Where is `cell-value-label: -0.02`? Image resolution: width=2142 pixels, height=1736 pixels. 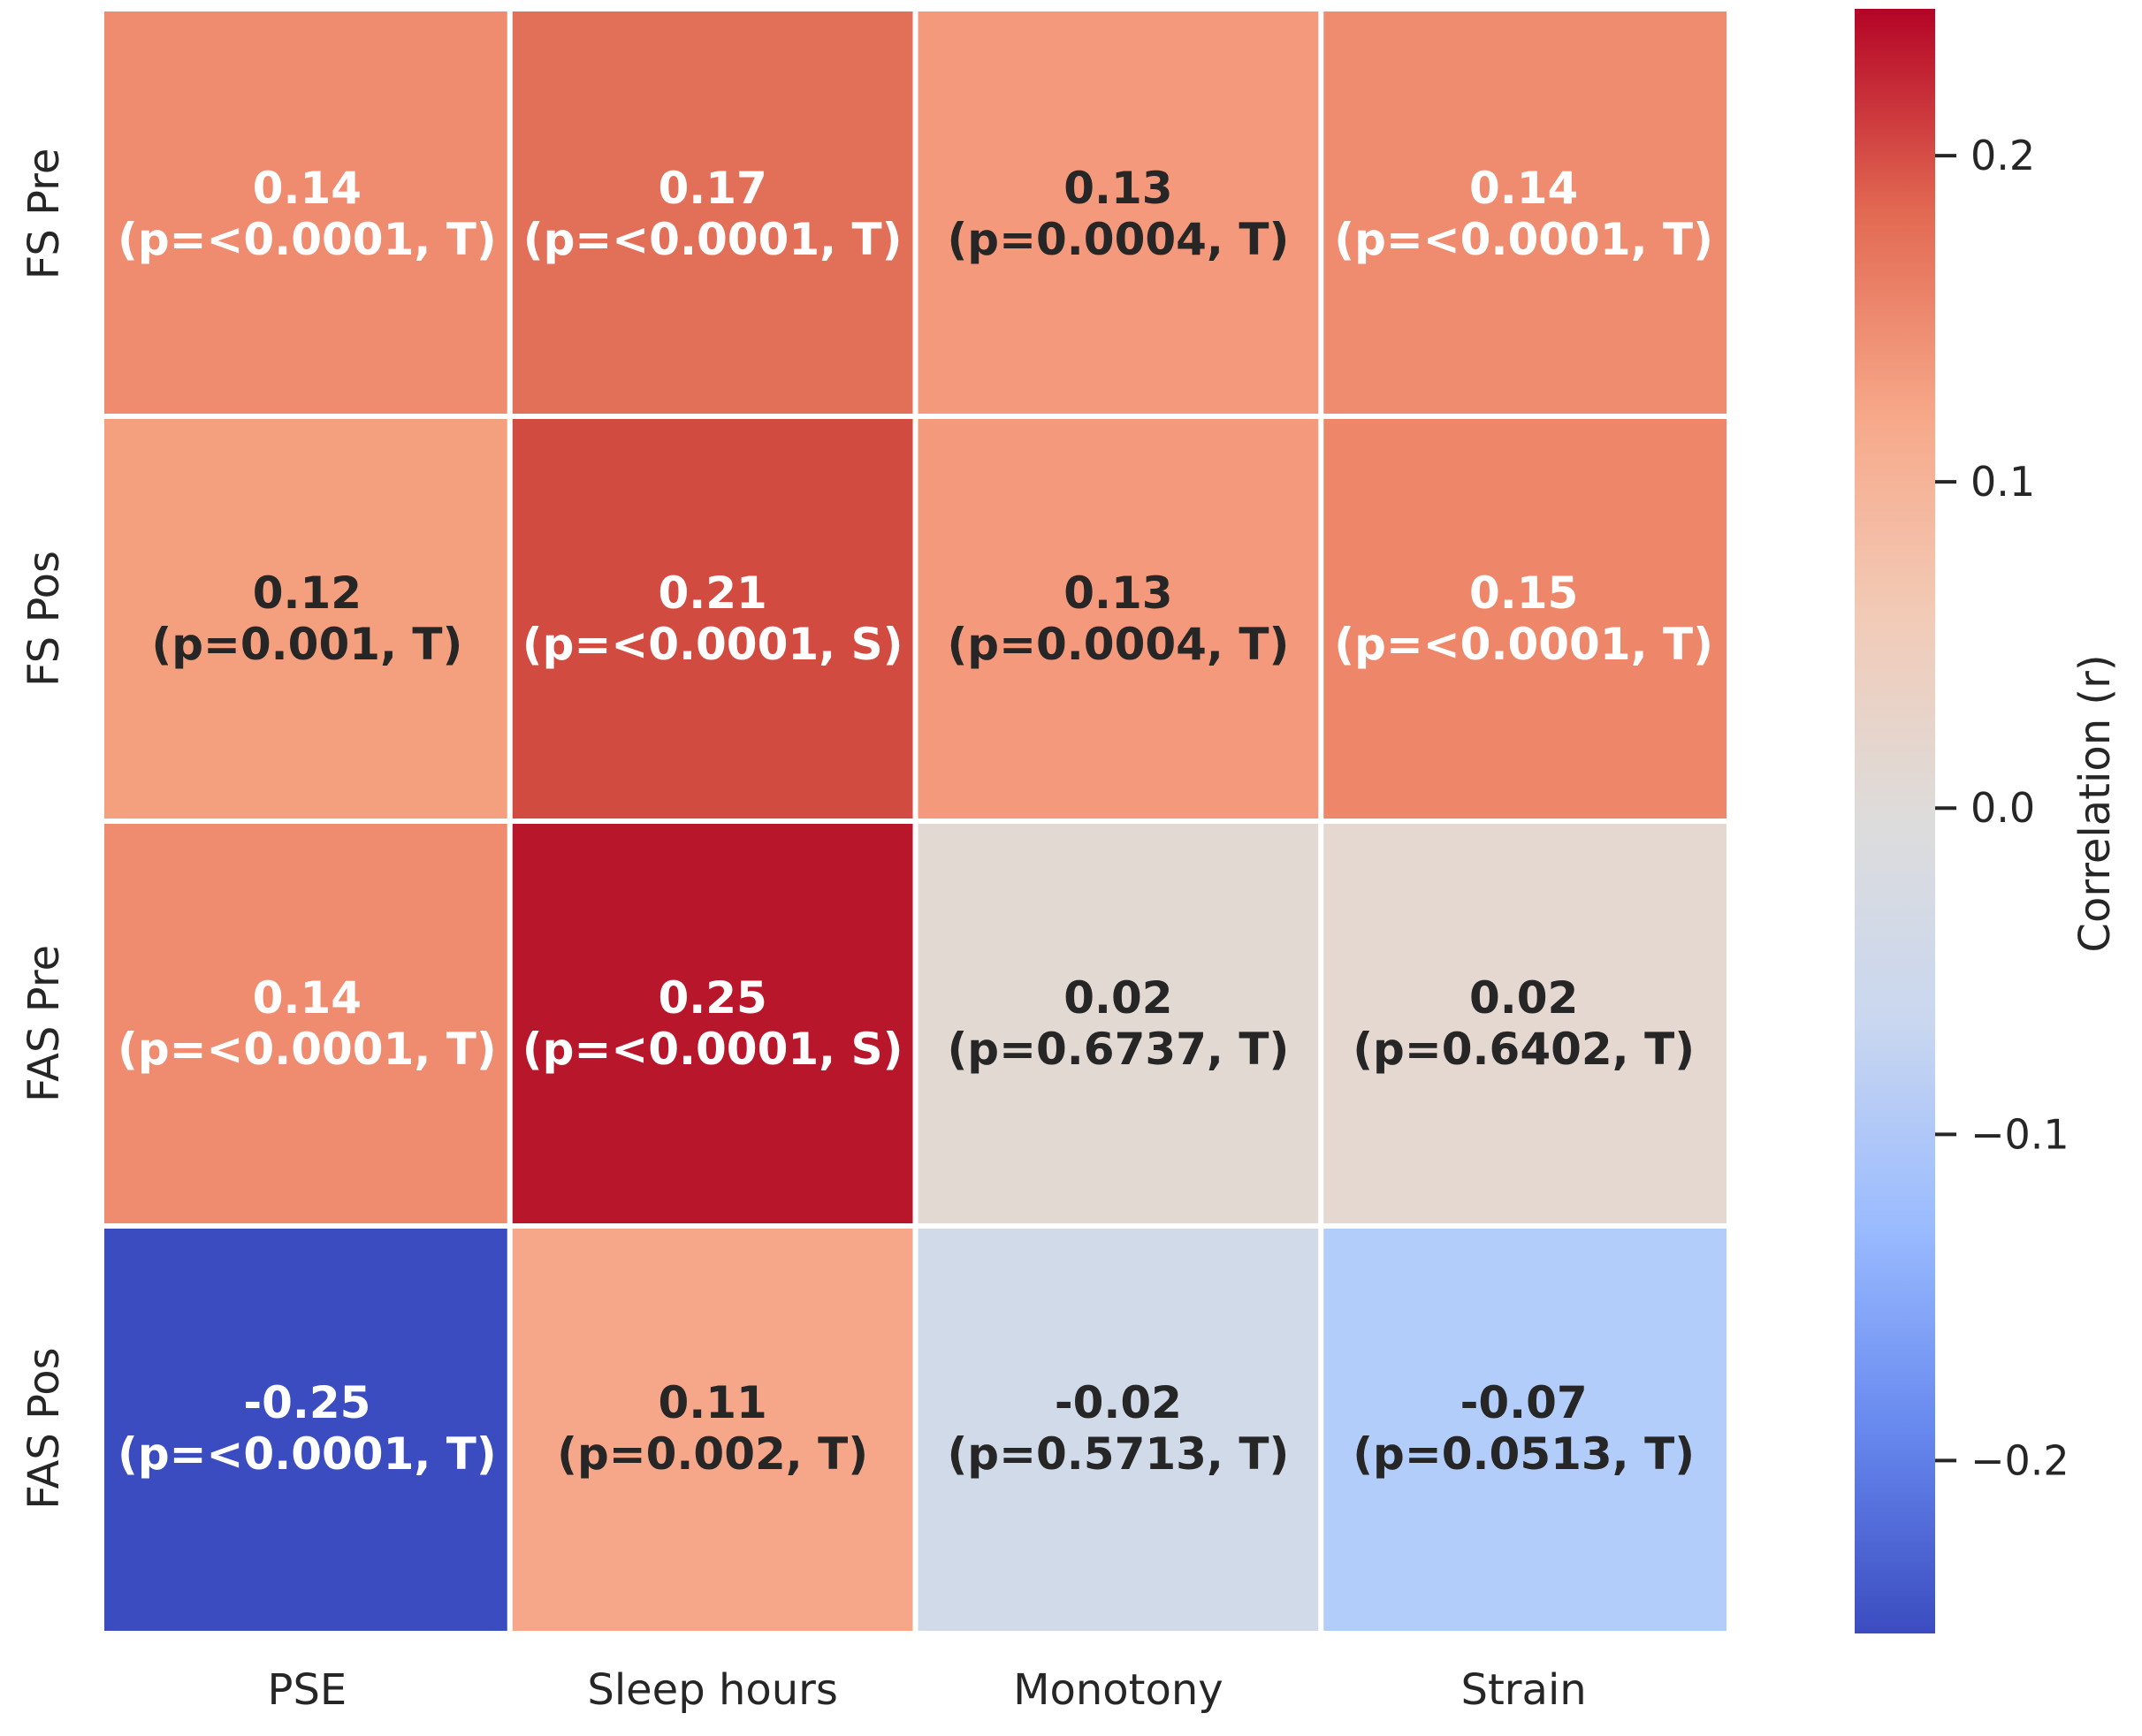
cell-value-label: -0.02 is located at coordinates (1118, 1403).